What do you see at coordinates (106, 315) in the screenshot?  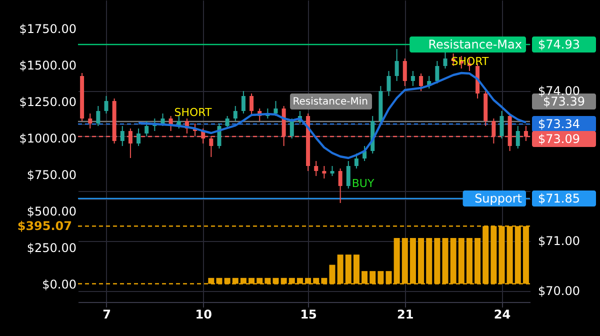 I see `x-tick-label: 7` at bounding box center [106, 315].